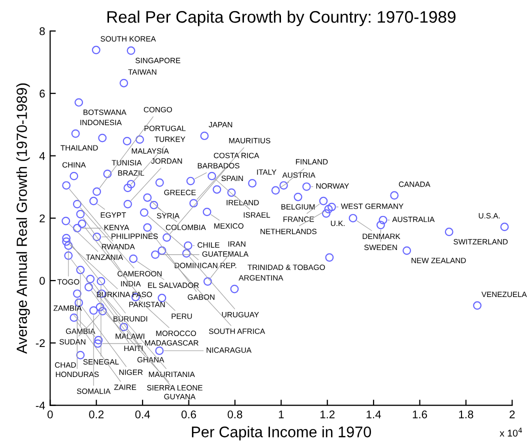 The image size is (528, 443). I want to click on chart-title: Real Per Capita Growth by Country: 1970-1989, so click(281, 18).